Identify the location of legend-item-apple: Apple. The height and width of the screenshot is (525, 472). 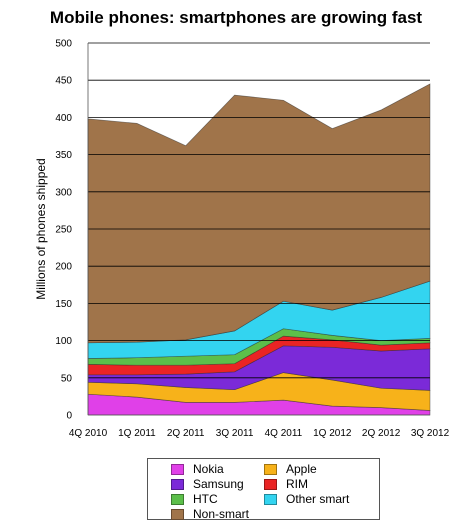
(290, 469).